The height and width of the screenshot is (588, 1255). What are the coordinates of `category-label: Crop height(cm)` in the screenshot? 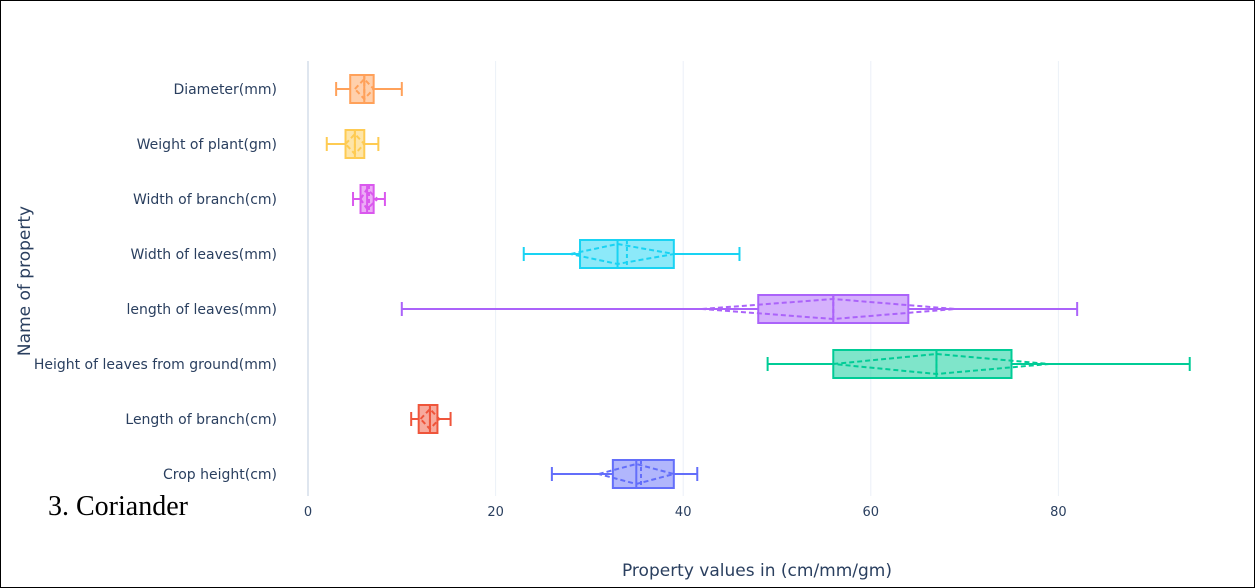 It's located at (220, 475).